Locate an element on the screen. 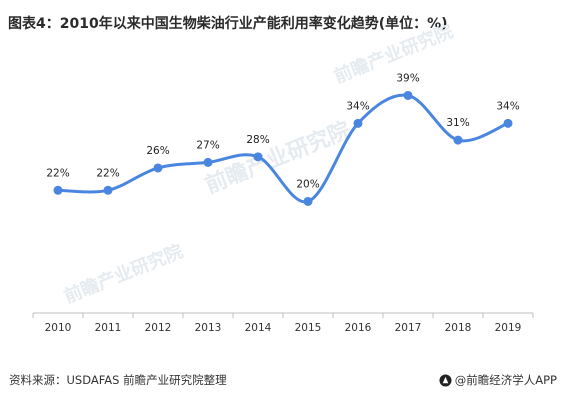  qianzhan-logo-icon is located at coordinates (445, 380).